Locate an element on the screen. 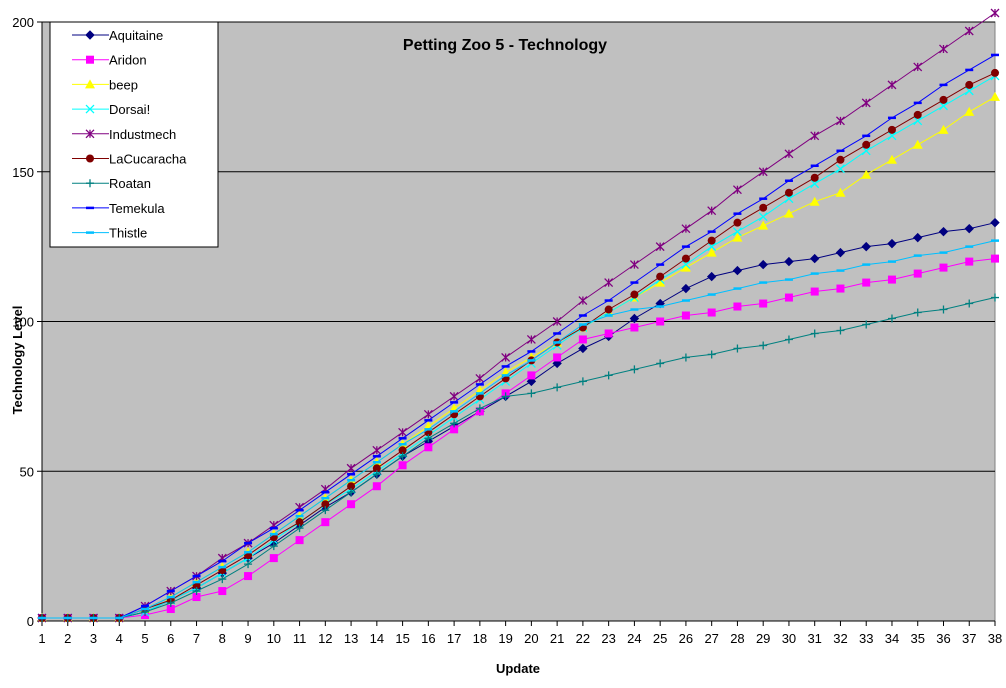  legend-label: Aquitaine is located at coordinates (136, 35).